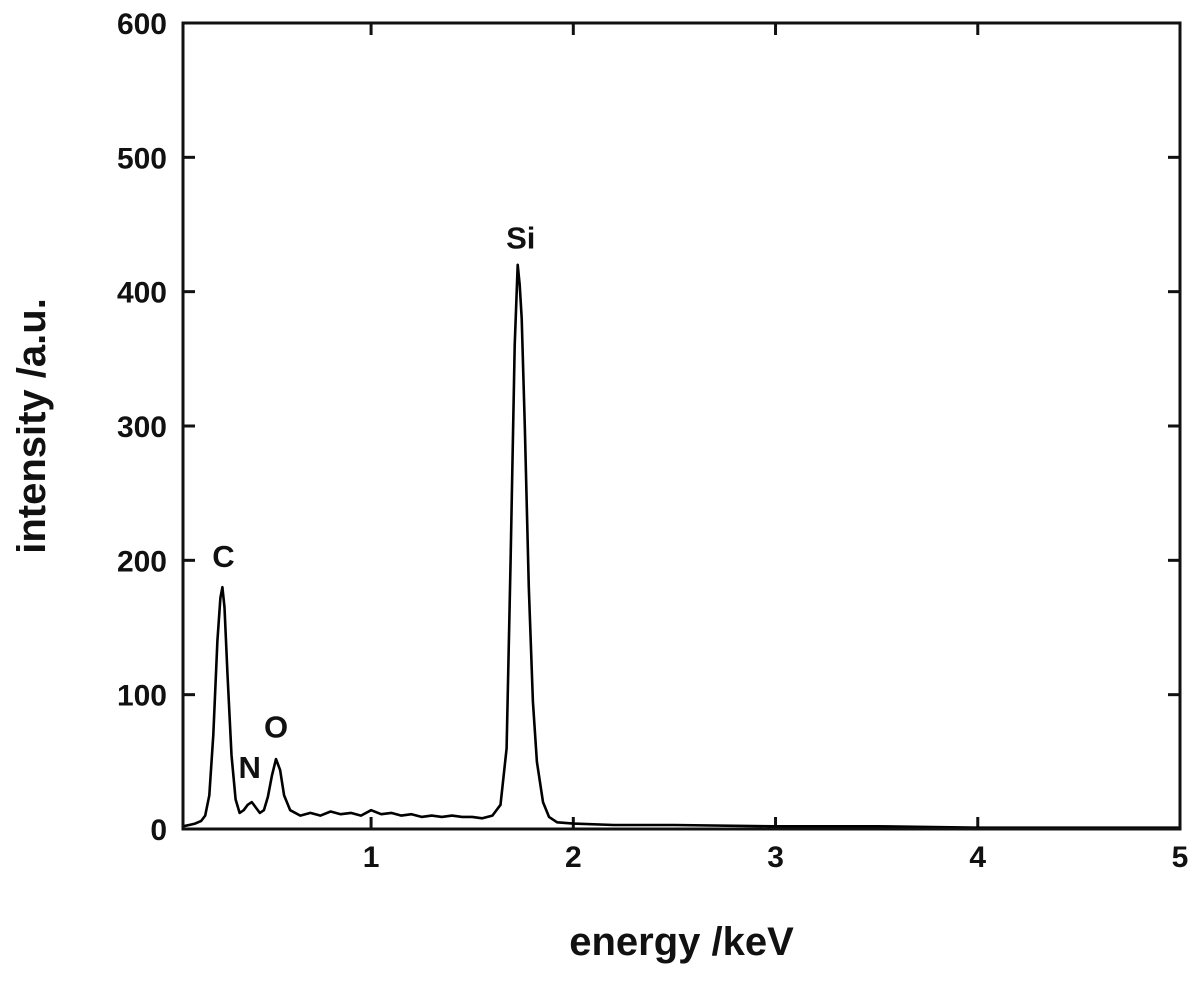 The height and width of the screenshot is (983, 1200). What do you see at coordinates (142, 561) in the screenshot?
I see `y-tick-label: 200` at bounding box center [142, 561].